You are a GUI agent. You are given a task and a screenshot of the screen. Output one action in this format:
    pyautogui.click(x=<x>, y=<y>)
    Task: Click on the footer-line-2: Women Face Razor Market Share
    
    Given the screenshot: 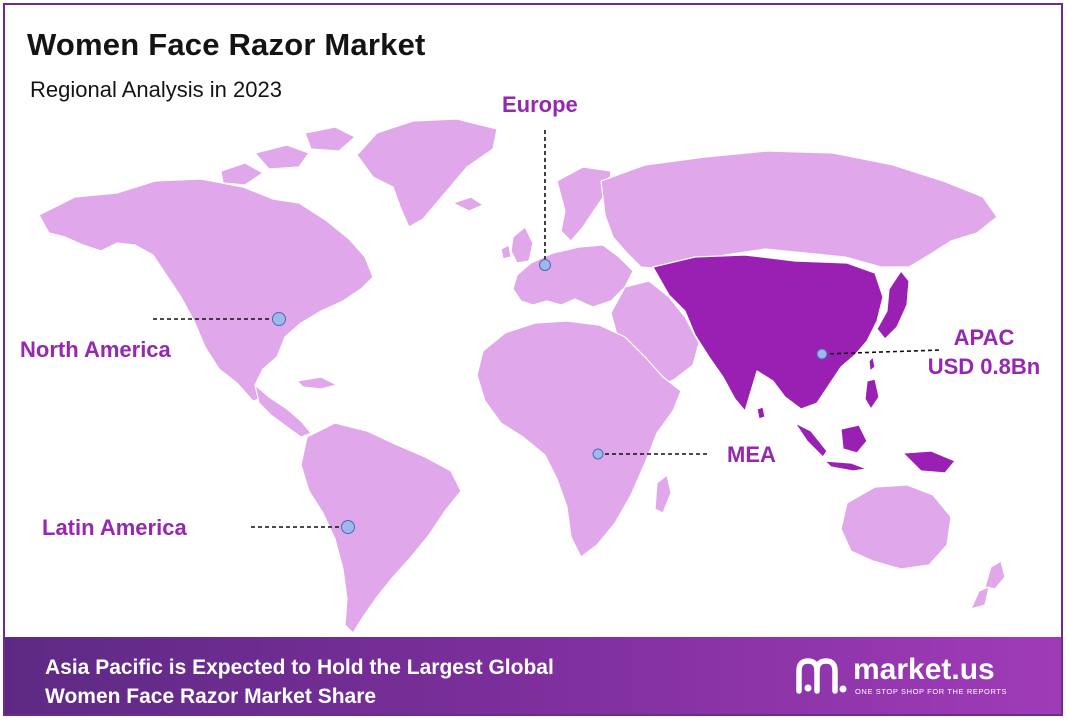 What is the action you would take?
    pyautogui.click(x=211, y=696)
    